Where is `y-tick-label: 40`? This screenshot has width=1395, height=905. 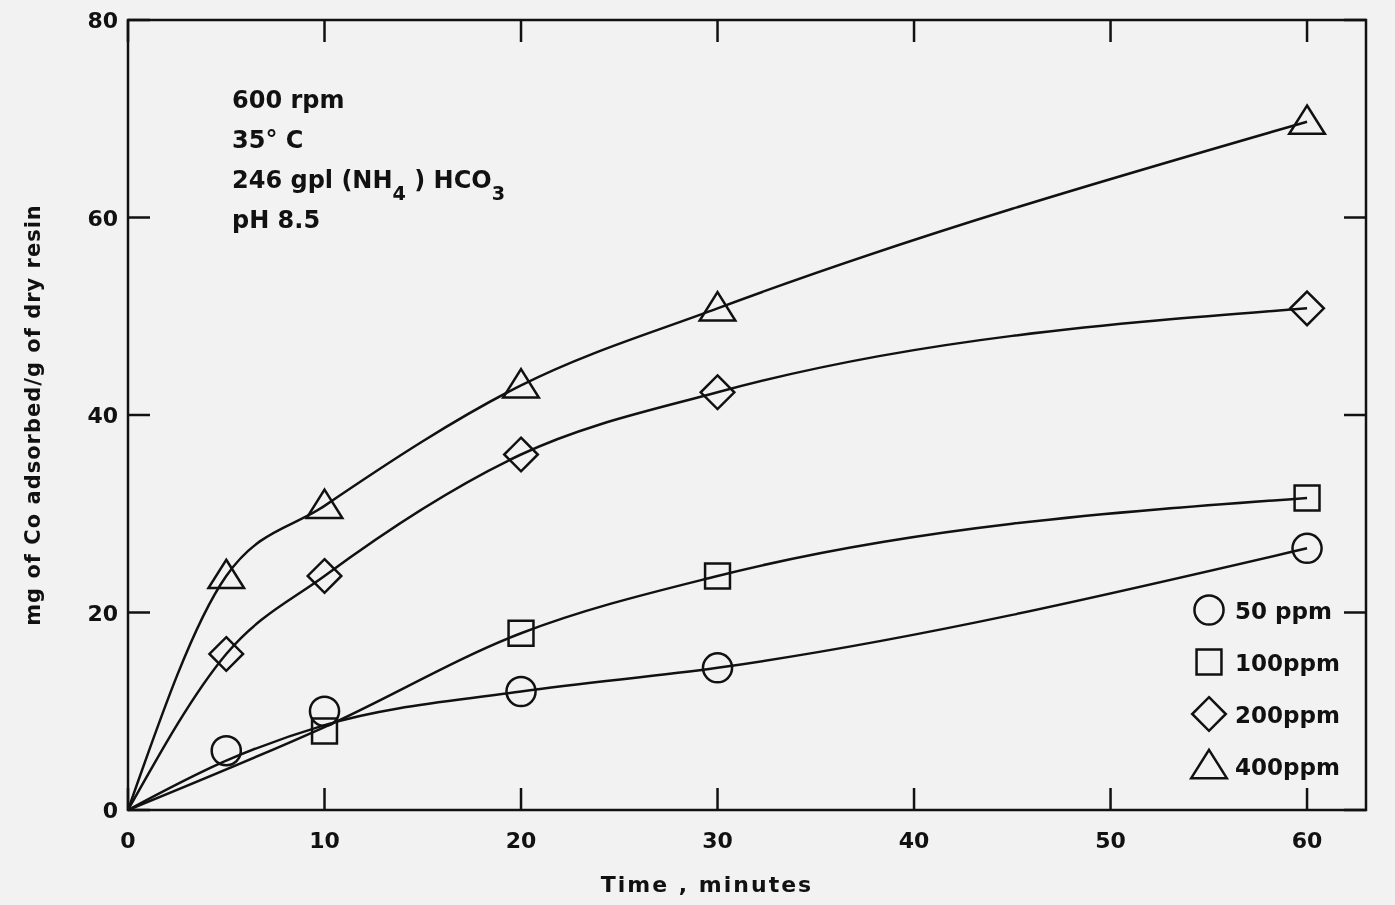 y-tick-label: 40 is located at coordinates (102, 415).